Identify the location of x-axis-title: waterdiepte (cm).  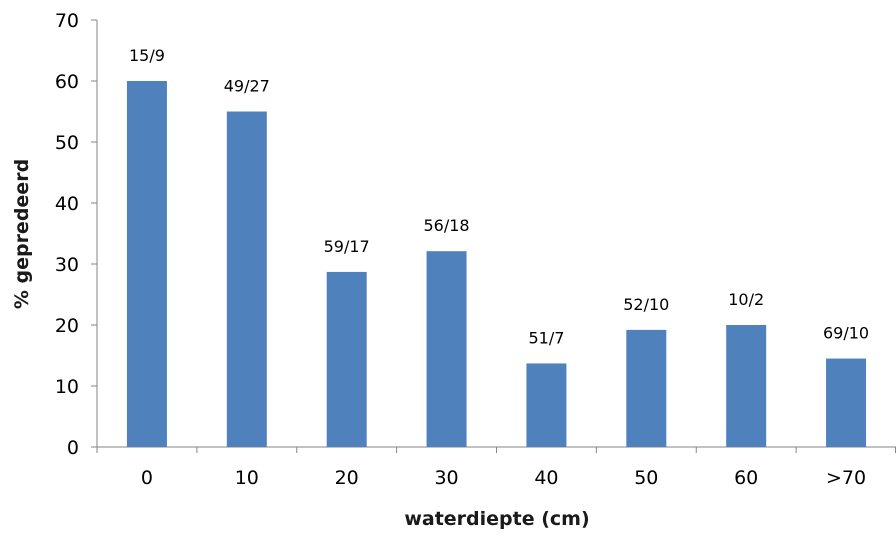
(496, 519).